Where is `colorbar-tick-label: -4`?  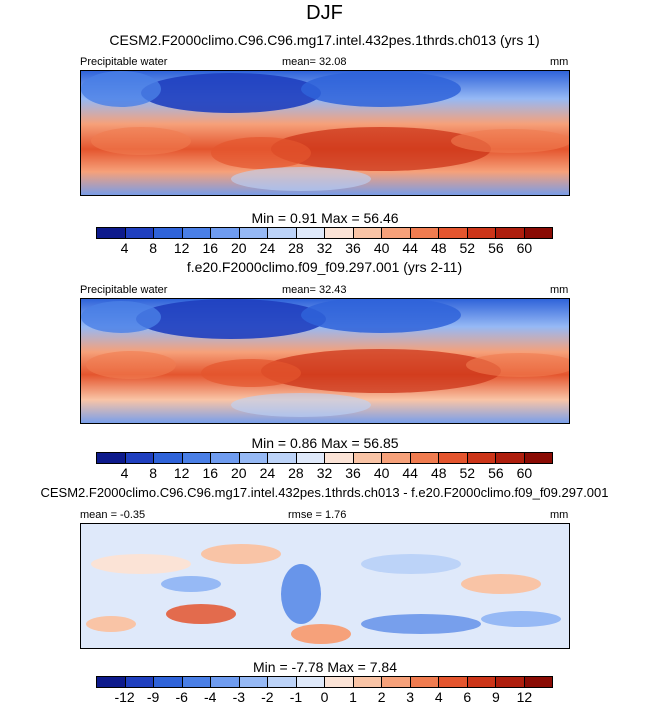 colorbar-tick-label: -4 is located at coordinates (210, 697).